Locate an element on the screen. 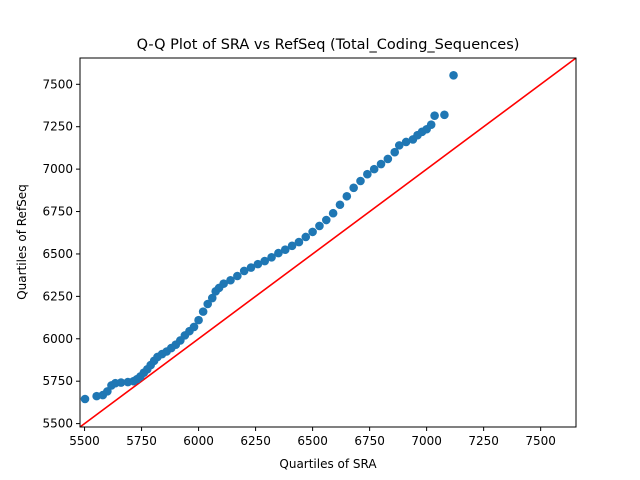  y-tick-label: 5750 is located at coordinates (57, 381).